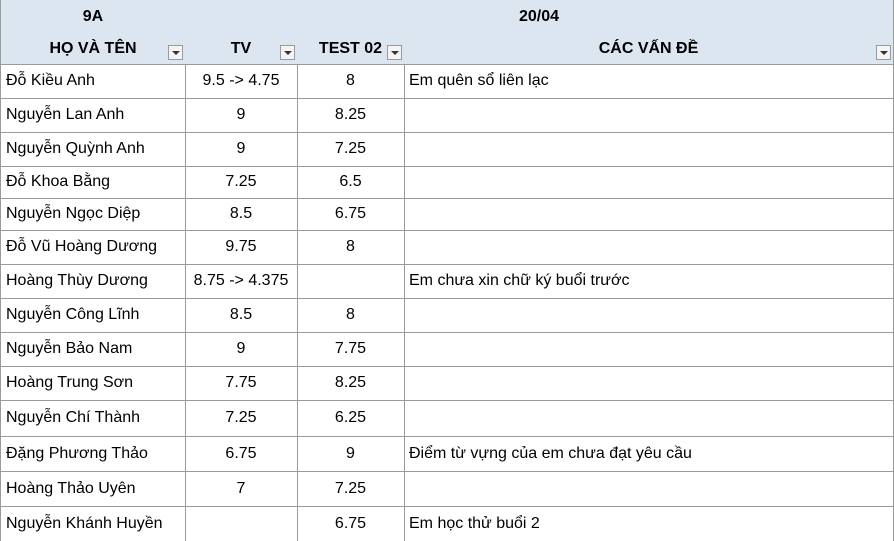 The image size is (894, 541). I want to click on issue-note: Điểm từ vựng của em chưa đạt yêu cầu, so click(649, 454).